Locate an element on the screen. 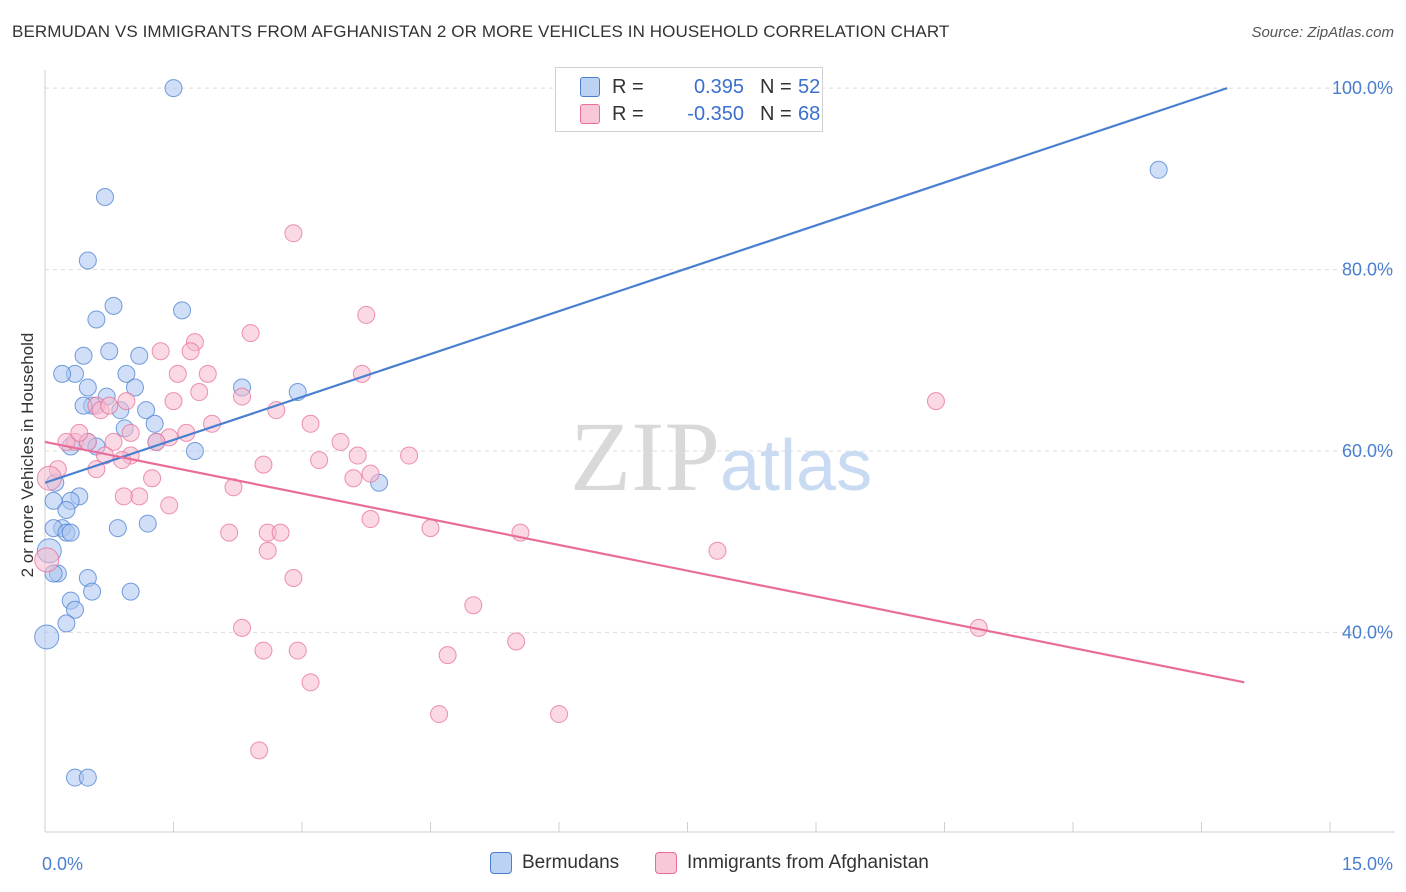  watermark-atlas: atlas is located at coordinates (796, 466).